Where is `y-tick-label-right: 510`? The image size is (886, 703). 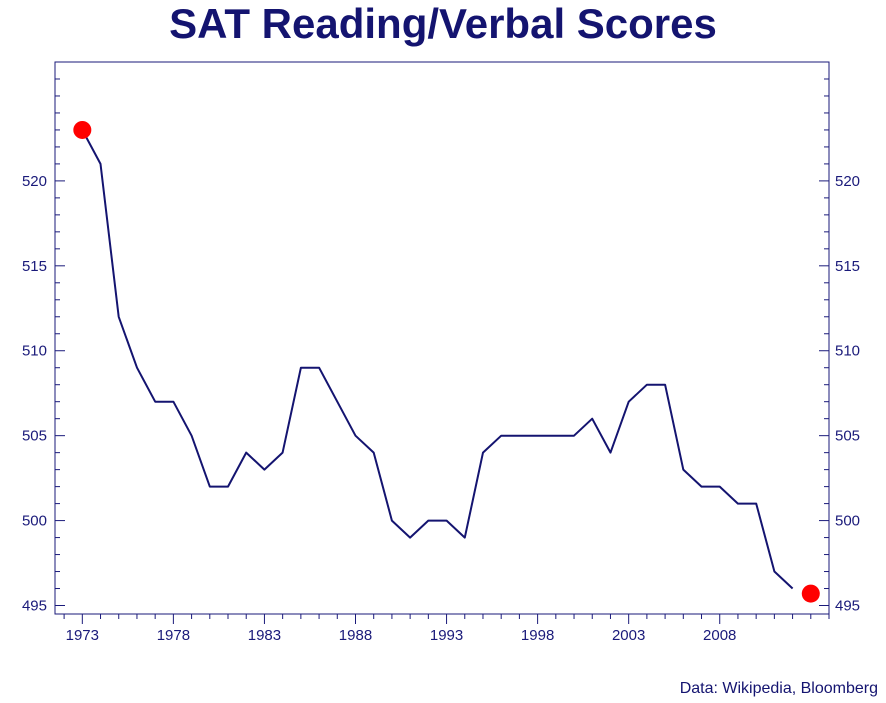 y-tick-label-right: 510 is located at coordinates (847, 351).